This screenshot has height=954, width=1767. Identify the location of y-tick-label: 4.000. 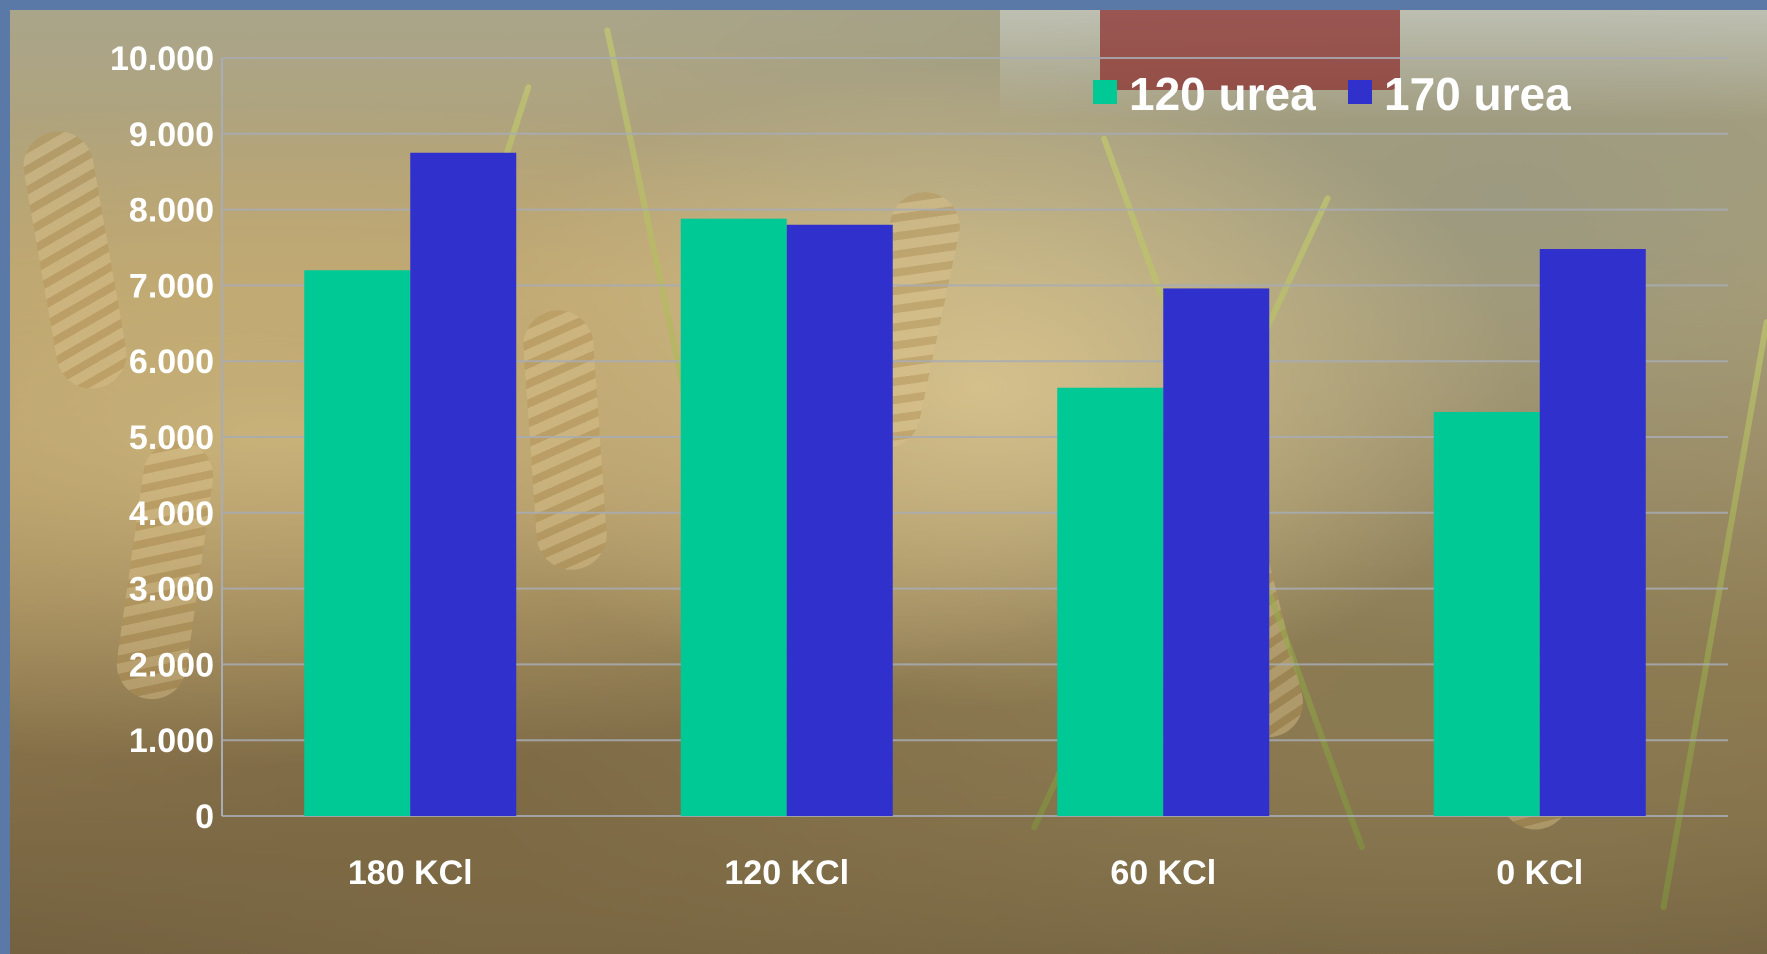
(171, 514).